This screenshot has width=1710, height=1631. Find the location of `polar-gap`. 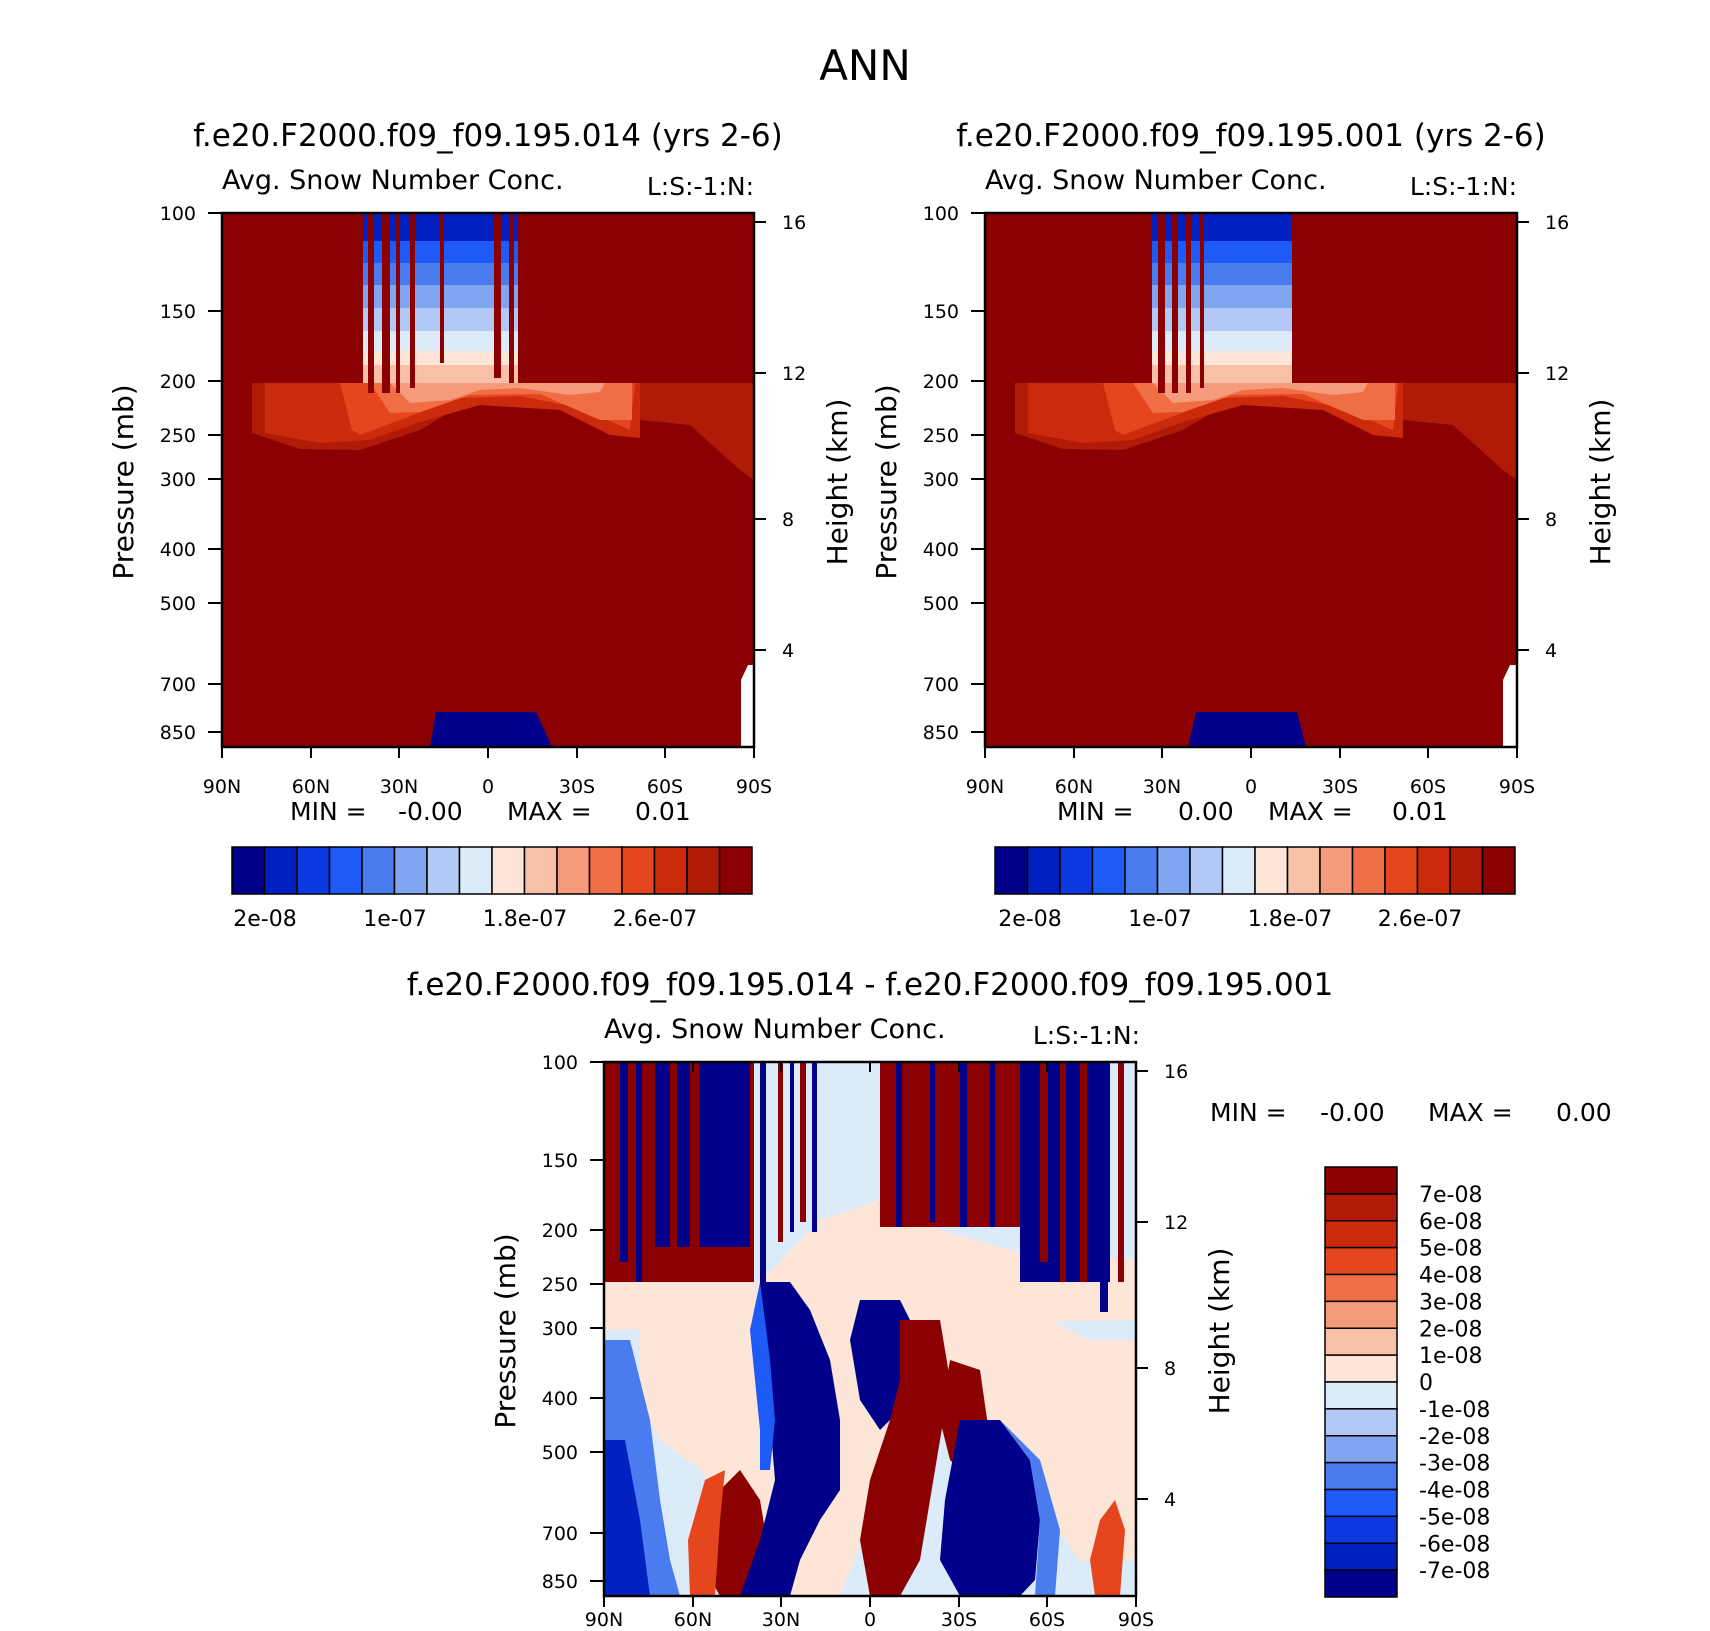

polar-gap is located at coordinates (747, 706).